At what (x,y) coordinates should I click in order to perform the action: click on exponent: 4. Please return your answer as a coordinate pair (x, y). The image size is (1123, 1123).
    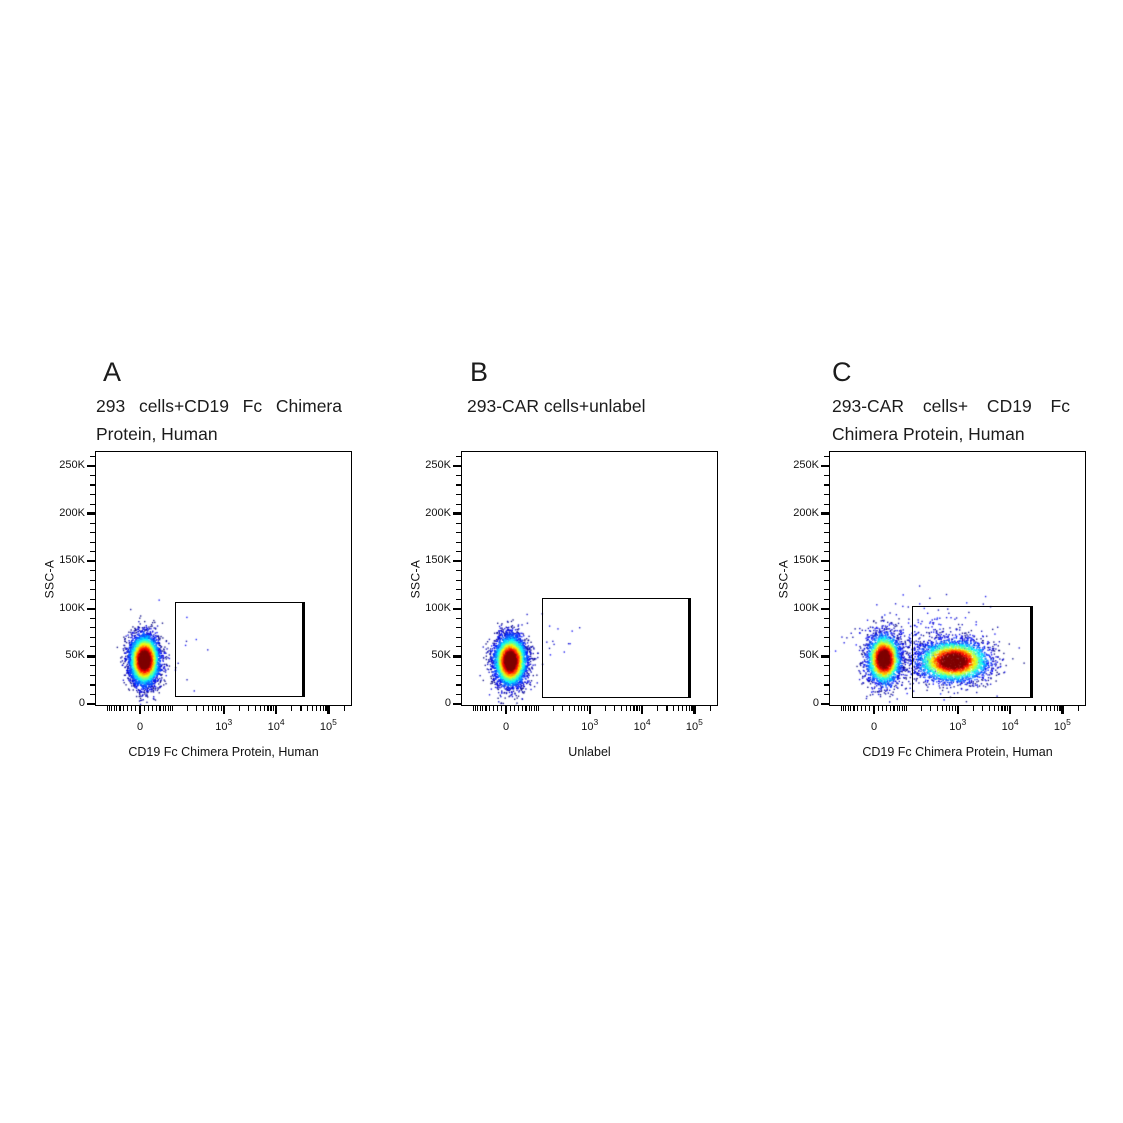
    Looking at the image, I should click on (648, 722).